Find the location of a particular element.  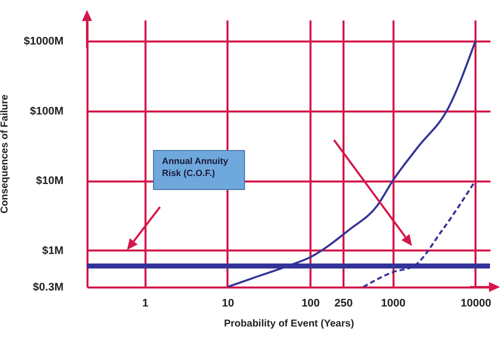

x-tick-label: 100 is located at coordinates (310, 304).